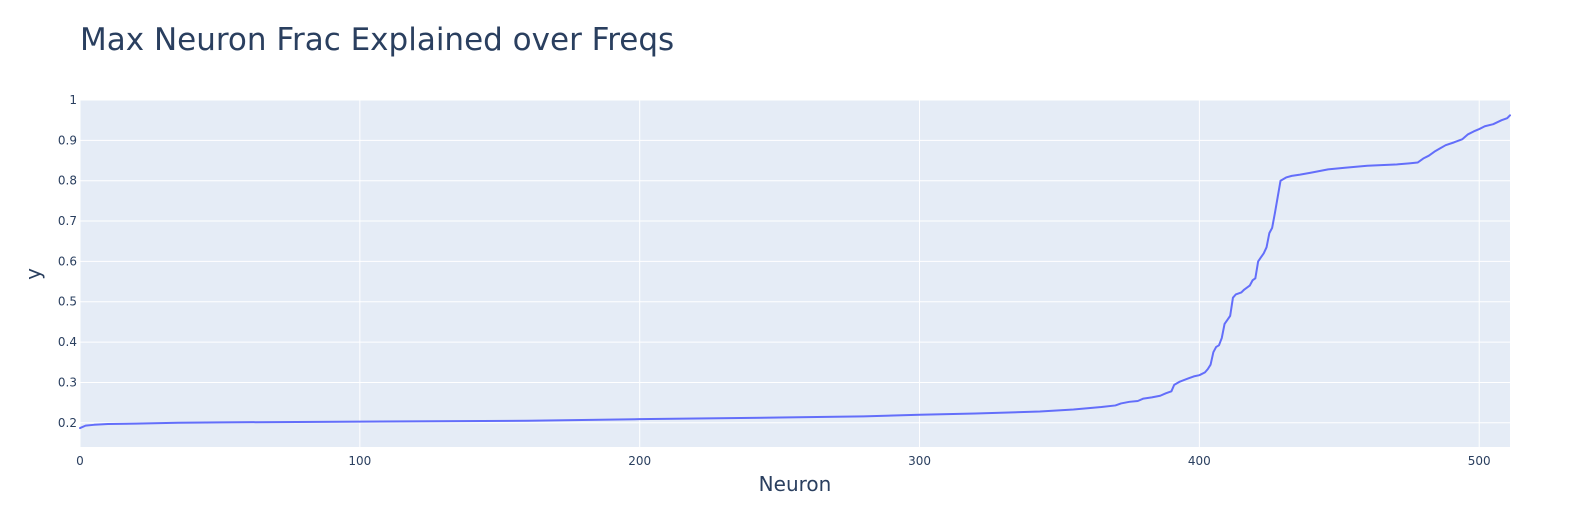 This screenshot has width=1584, height=525. I want to click on y-axis-title: y, so click(33, 274).